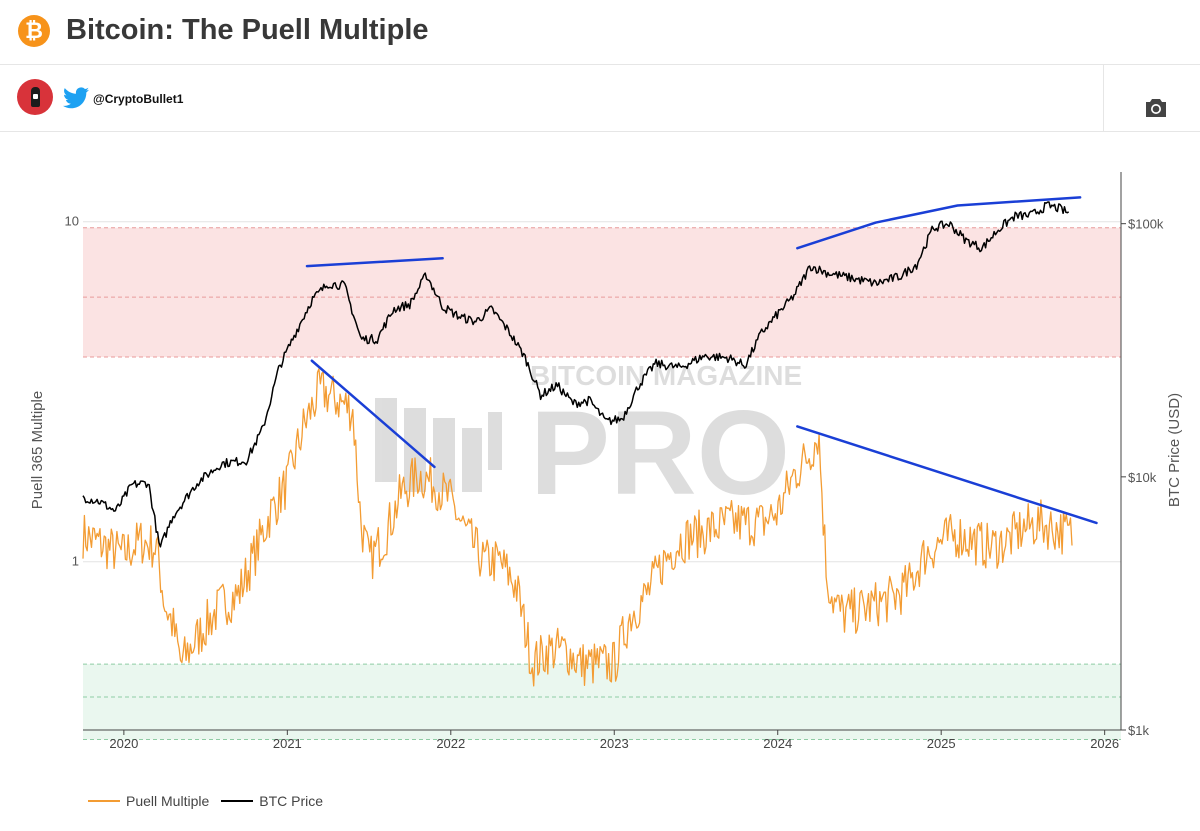  Describe the element at coordinates (237, 801) in the screenshot. I see `legend-price-swatch` at that location.